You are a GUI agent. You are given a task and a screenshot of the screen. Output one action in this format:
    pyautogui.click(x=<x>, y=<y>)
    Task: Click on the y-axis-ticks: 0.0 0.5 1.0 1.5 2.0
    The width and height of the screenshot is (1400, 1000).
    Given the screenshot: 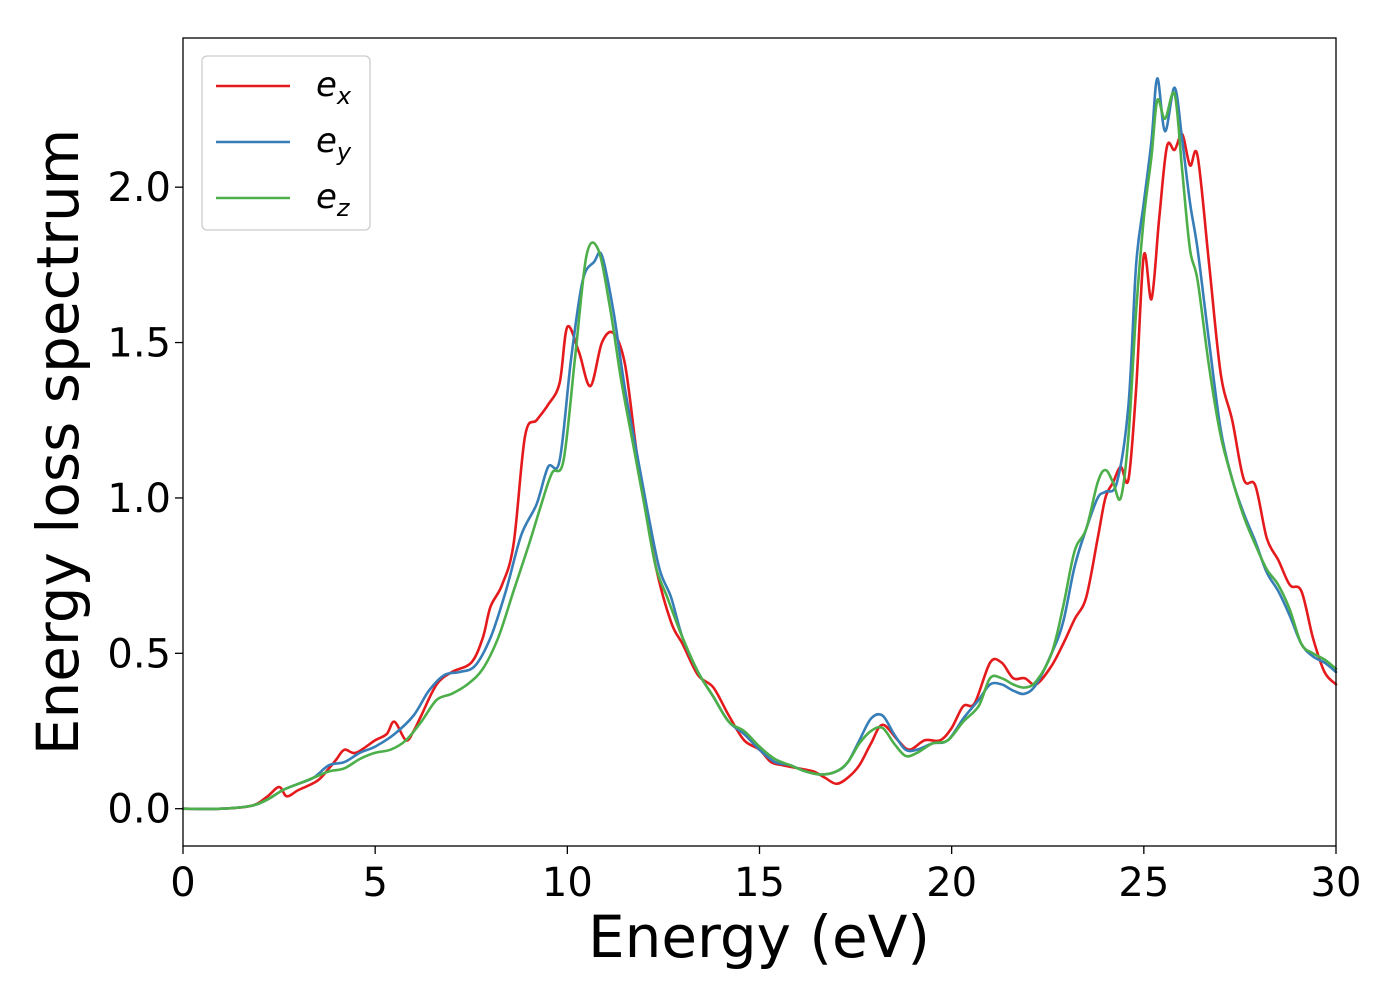 What is the action you would take?
    pyautogui.click(x=145, y=499)
    